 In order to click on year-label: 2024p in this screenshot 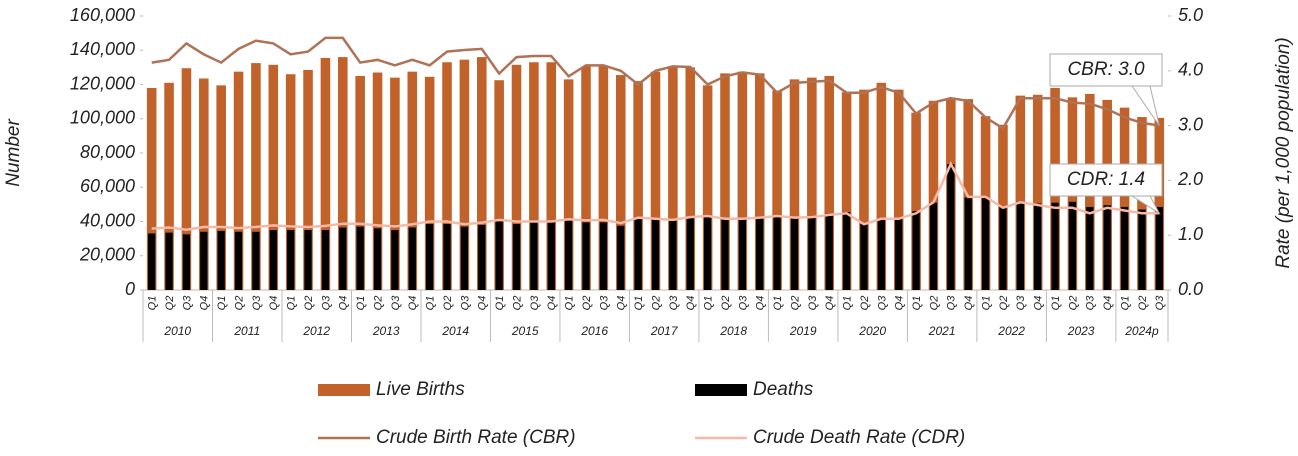, I will do `click(1141, 331)`.